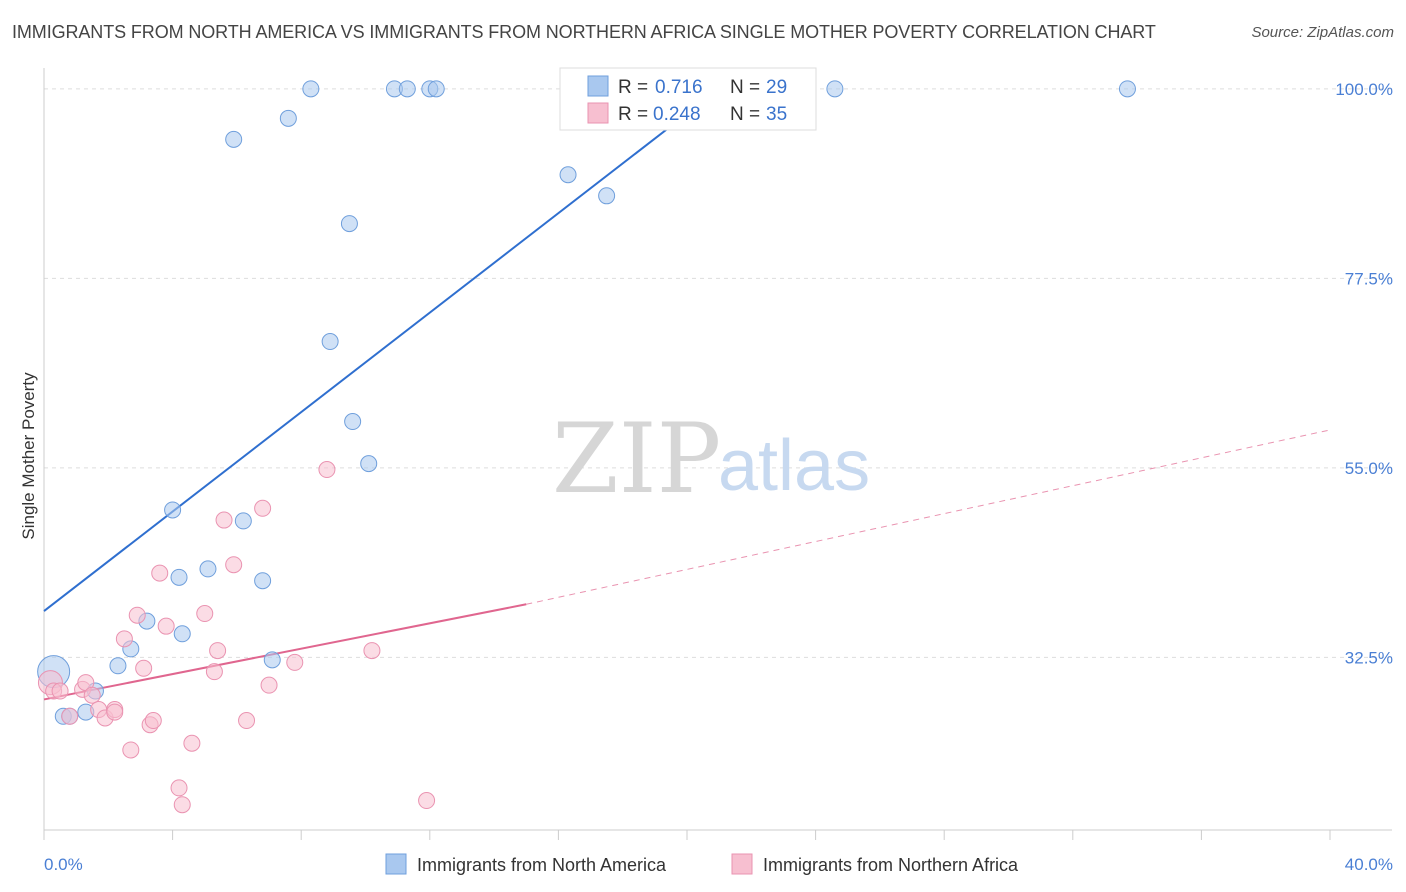  What do you see at coordinates (285, 652) in the screenshot?
I see `trendline-northern-africa` at bounding box center [285, 652].